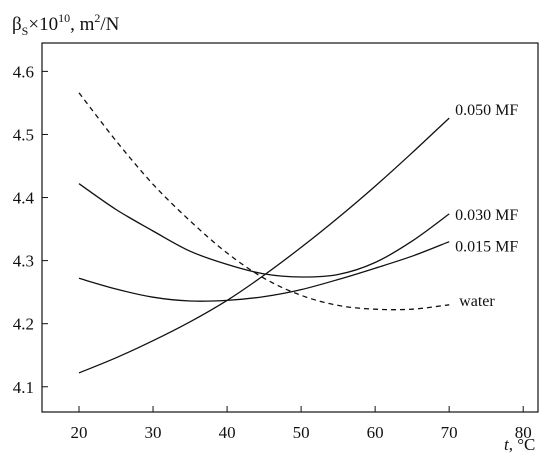 The image size is (550, 460). Describe the element at coordinates (23, 387) in the screenshot. I see `y-tick-label: 4.1` at that location.